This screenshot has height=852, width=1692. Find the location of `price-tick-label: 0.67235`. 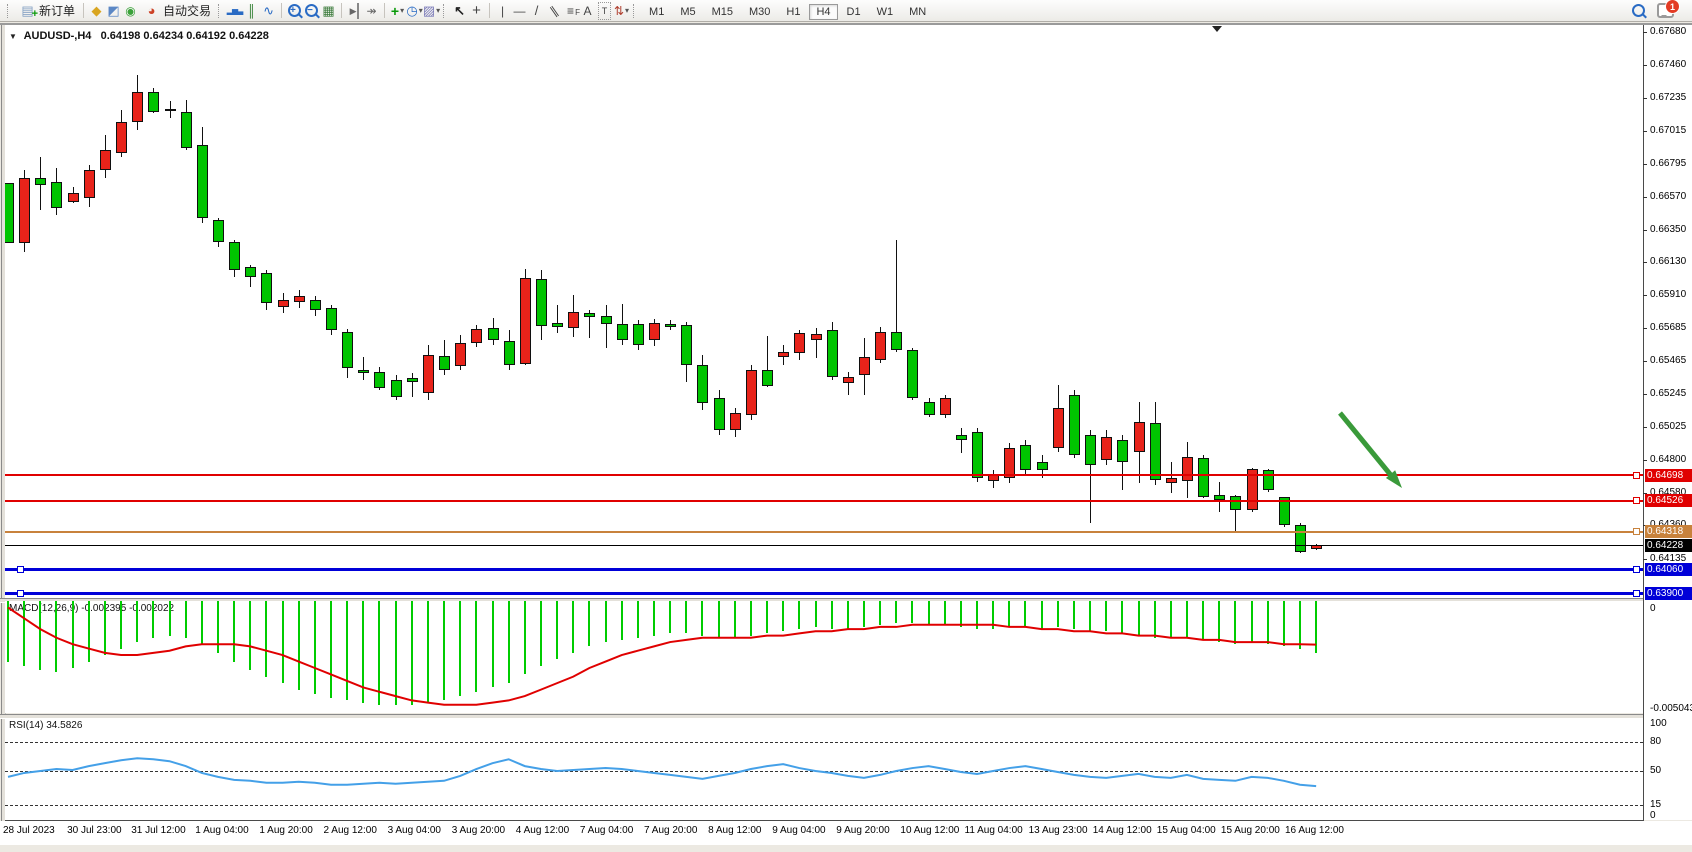

price-tick-label: 0.67235 is located at coordinates (1668, 98).